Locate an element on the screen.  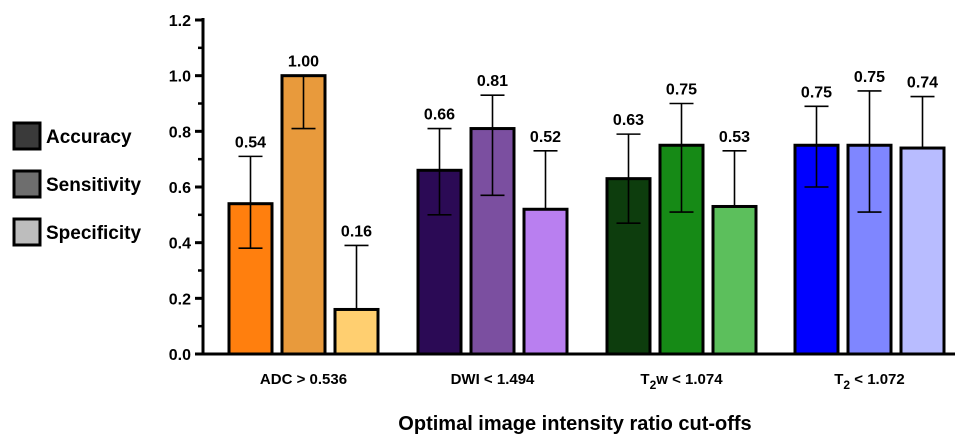
y-tick-label: 0.0 is located at coordinates (180, 355).